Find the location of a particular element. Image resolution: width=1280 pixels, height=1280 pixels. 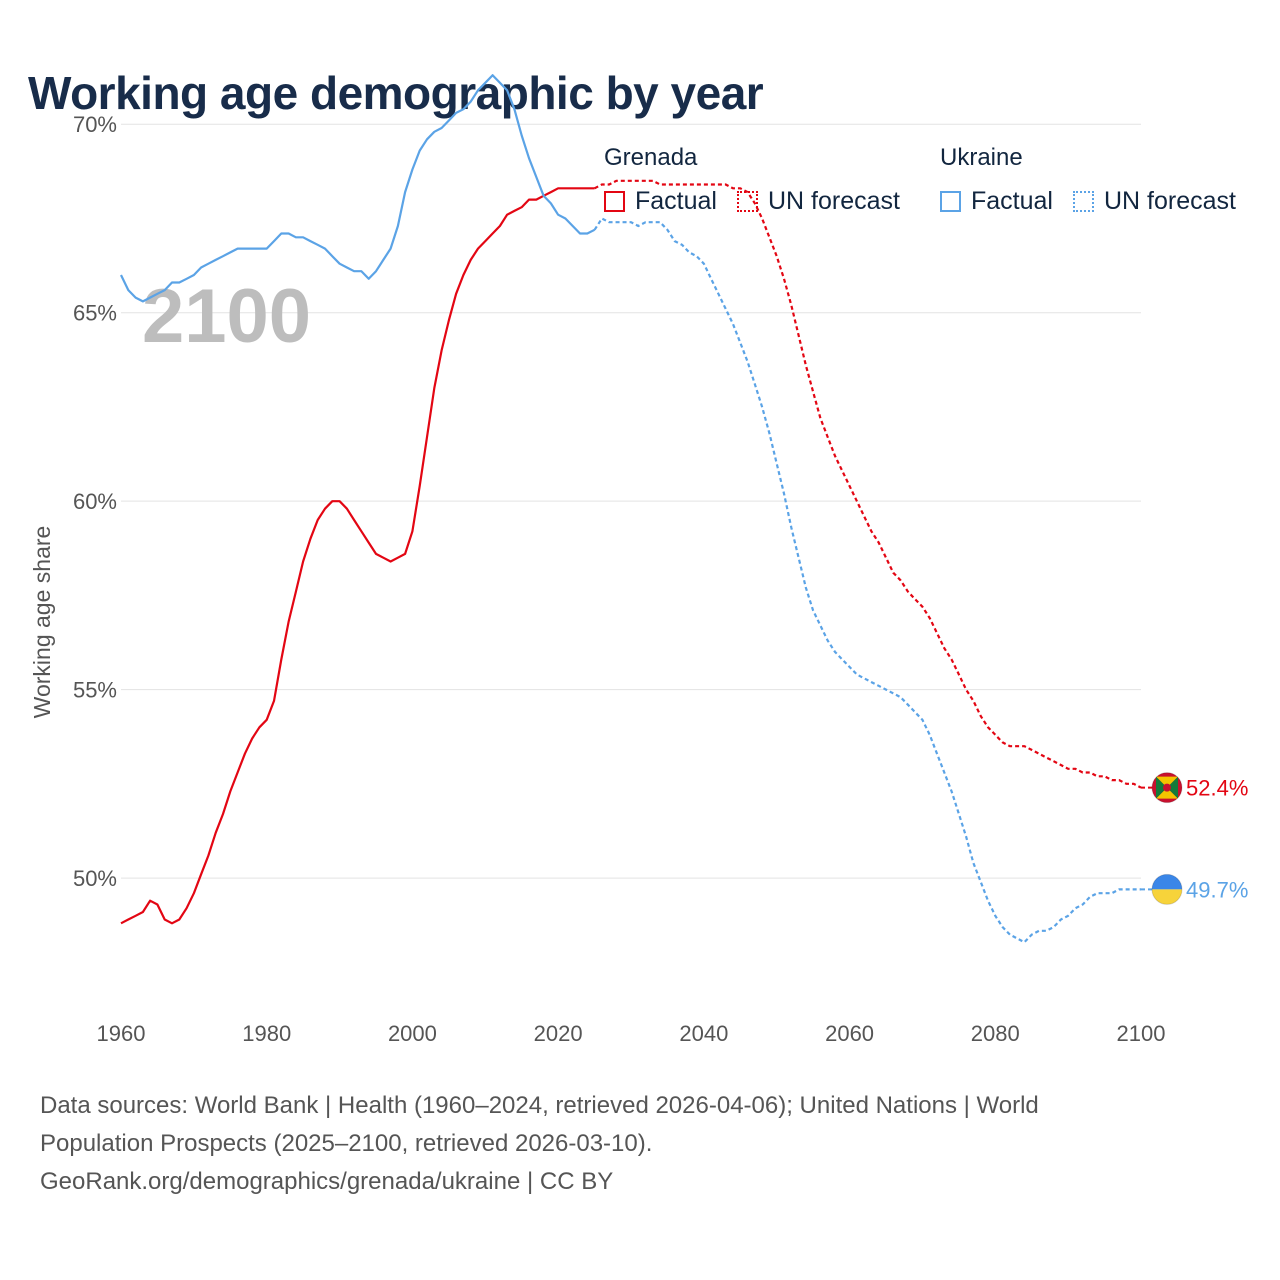

ukraine-factual-line is located at coordinates (358, 188).